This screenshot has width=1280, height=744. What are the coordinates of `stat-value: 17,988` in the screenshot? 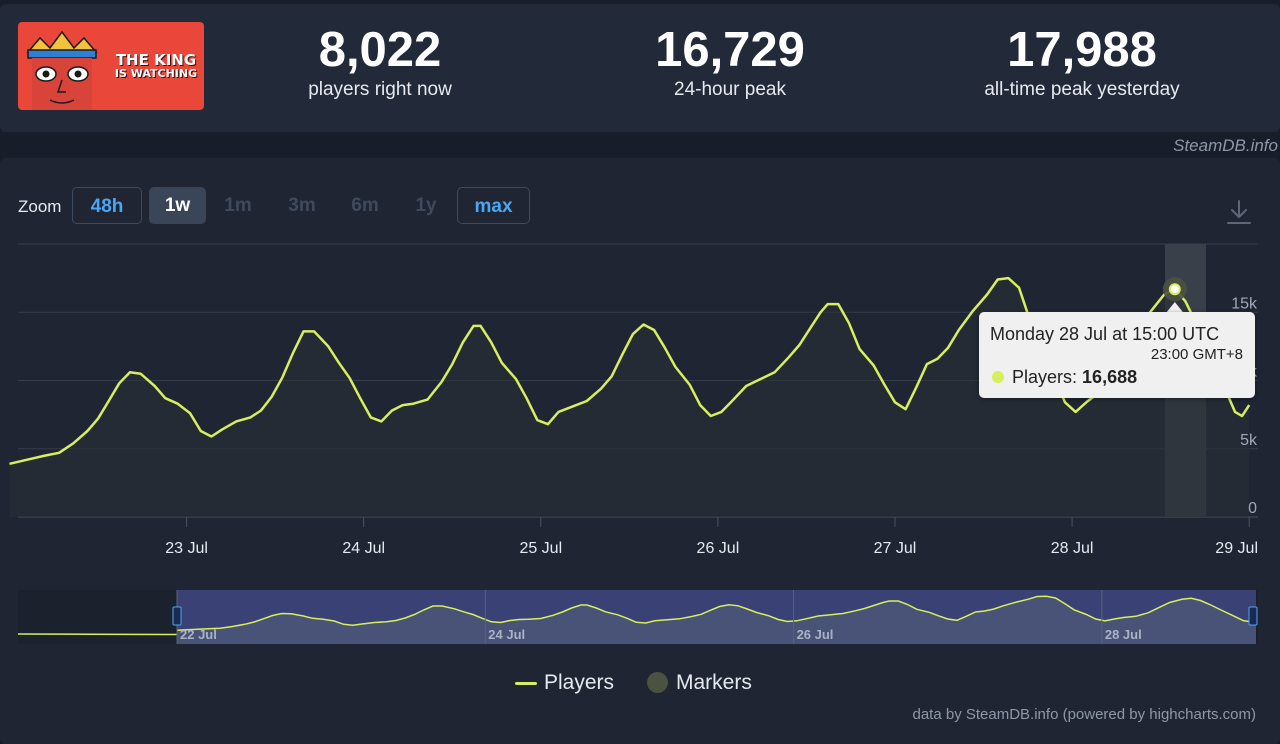 It's located at (1082, 50).